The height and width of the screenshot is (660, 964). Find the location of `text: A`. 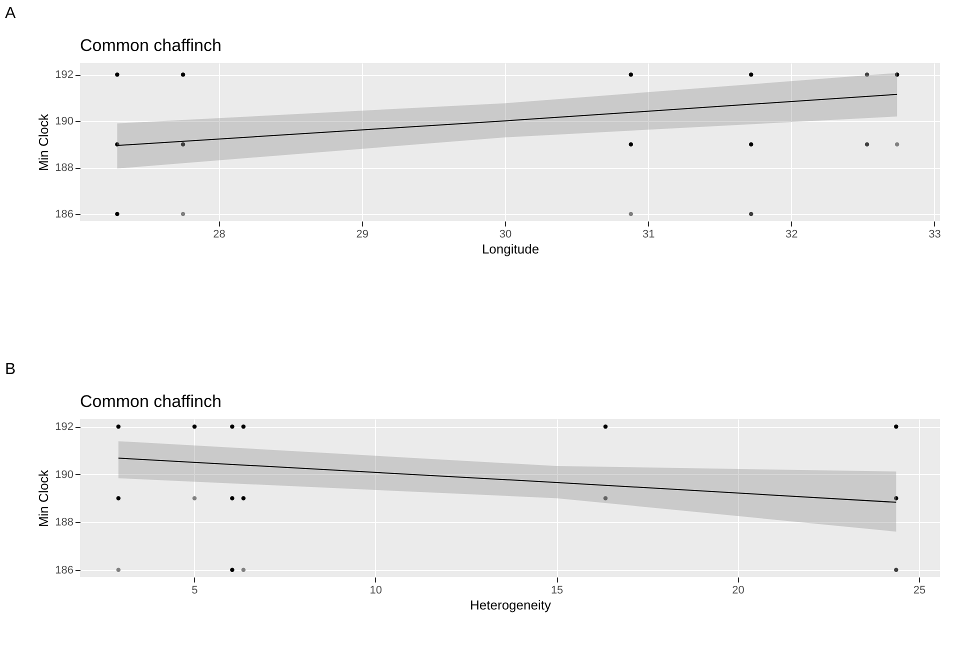

text: A is located at coordinates (10, 13).